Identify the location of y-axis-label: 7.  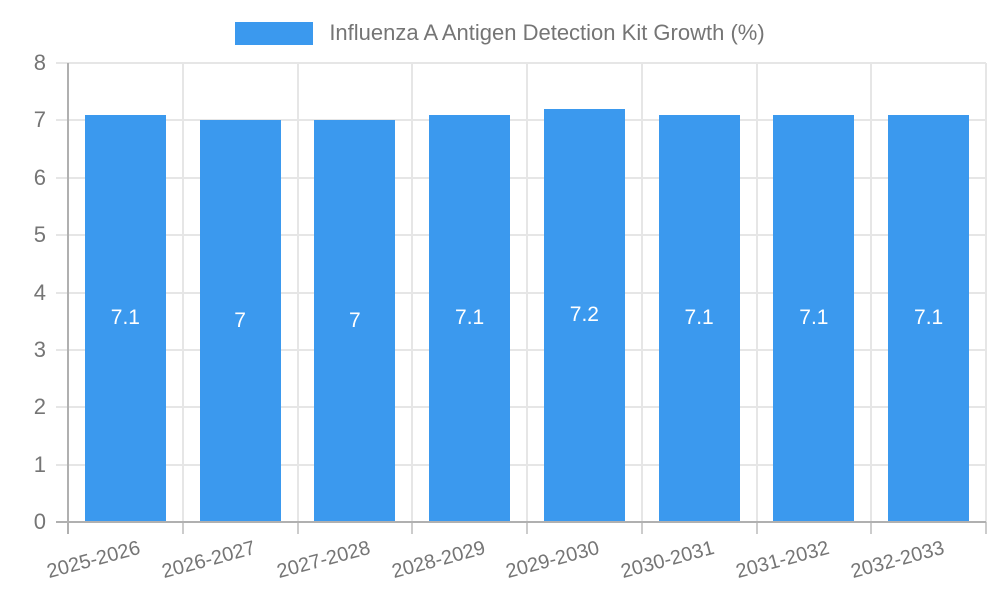
(39, 120).